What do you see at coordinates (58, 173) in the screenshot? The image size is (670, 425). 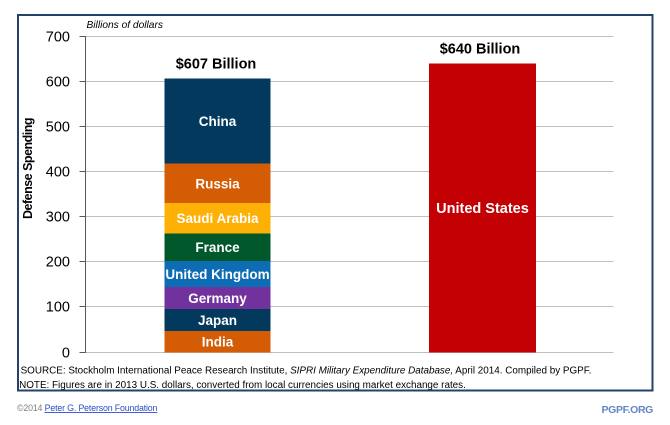 I see `svg-text: 400` at bounding box center [58, 173].